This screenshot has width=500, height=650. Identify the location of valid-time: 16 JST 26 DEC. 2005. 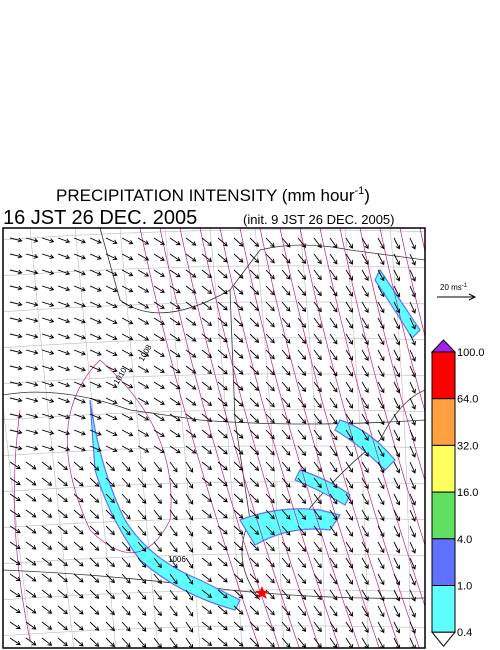
(100, 218).